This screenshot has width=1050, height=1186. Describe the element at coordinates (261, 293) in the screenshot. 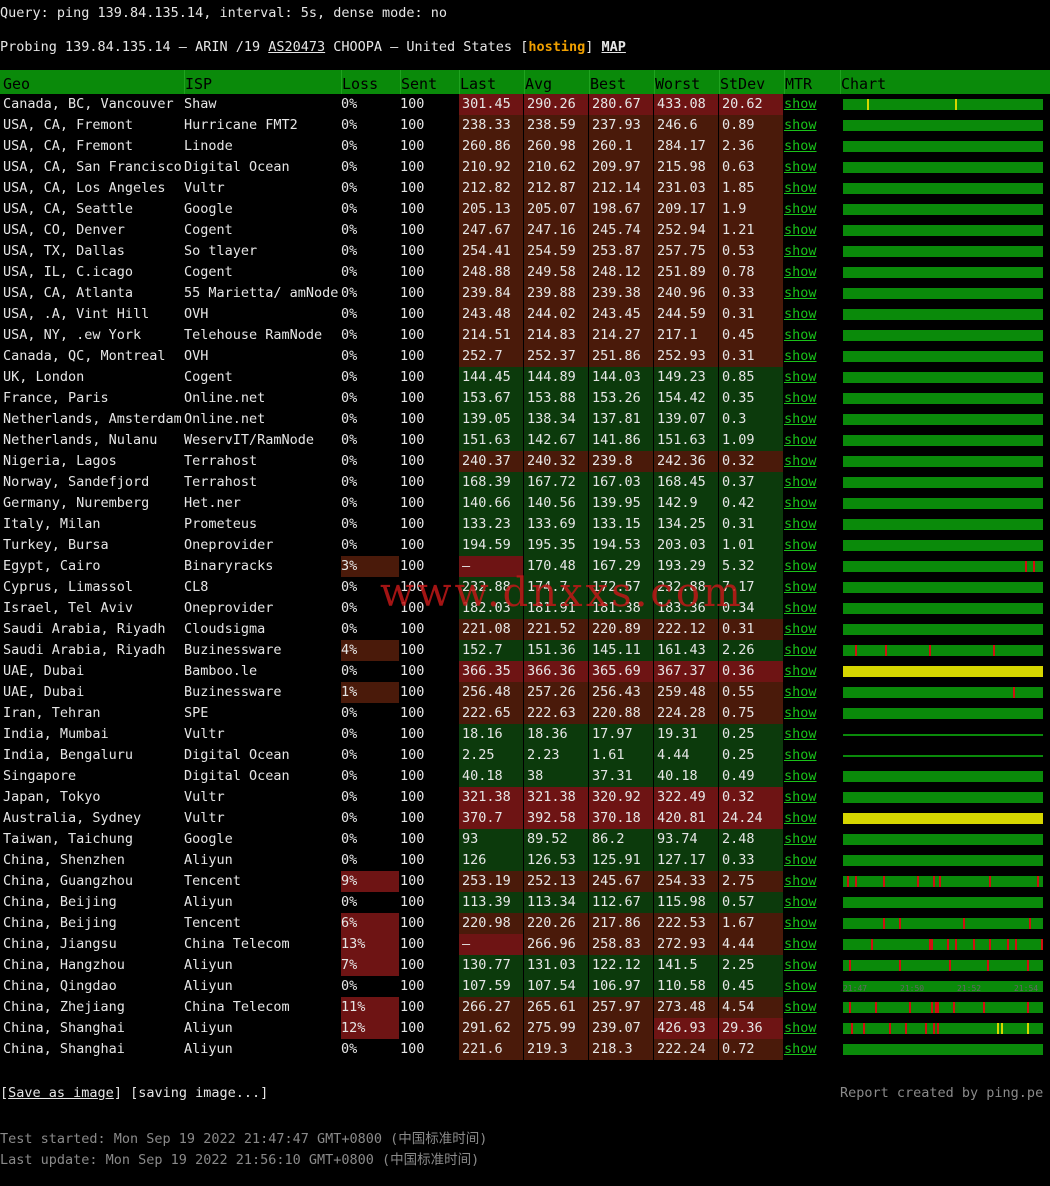

I see `cell-isp: 55 Marietta/ amNode` at that location.